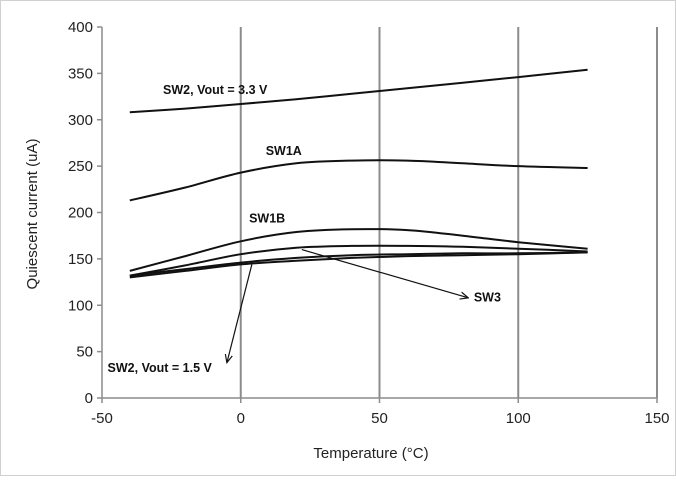 The height and width of the screenshot is (480, 676). Describe the element at coordinates (89, 398) in the screenshot. I see `y-tick-label: 0` at that location.